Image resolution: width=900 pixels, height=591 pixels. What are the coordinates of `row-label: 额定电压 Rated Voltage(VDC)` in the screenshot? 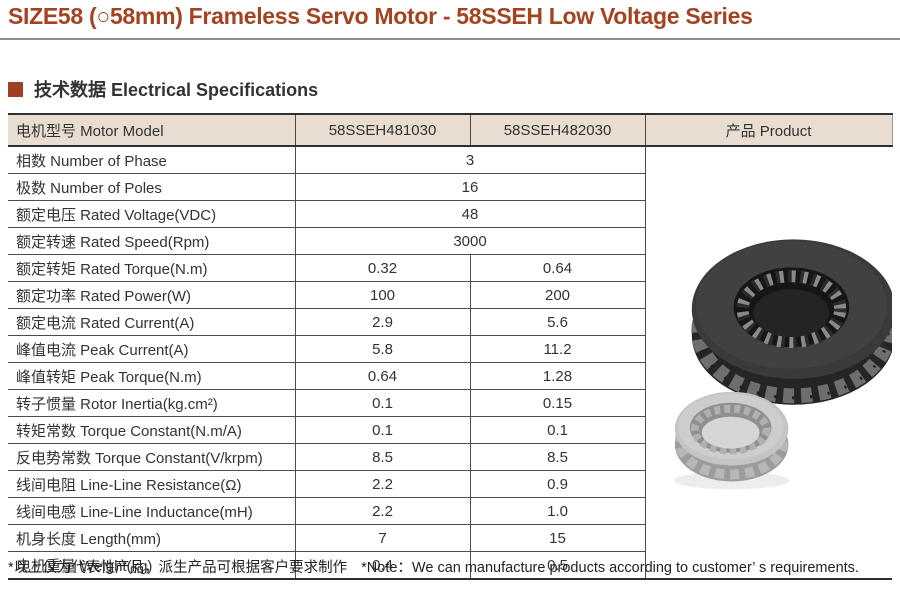 It's located at (152, 214).